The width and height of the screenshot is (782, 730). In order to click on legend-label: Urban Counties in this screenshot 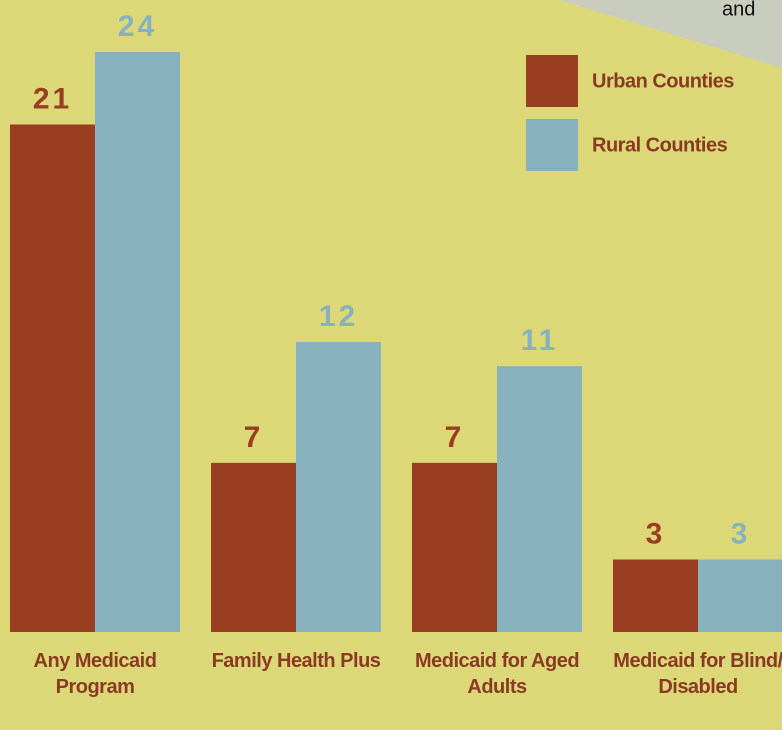, I will do `click(663, 81)`.